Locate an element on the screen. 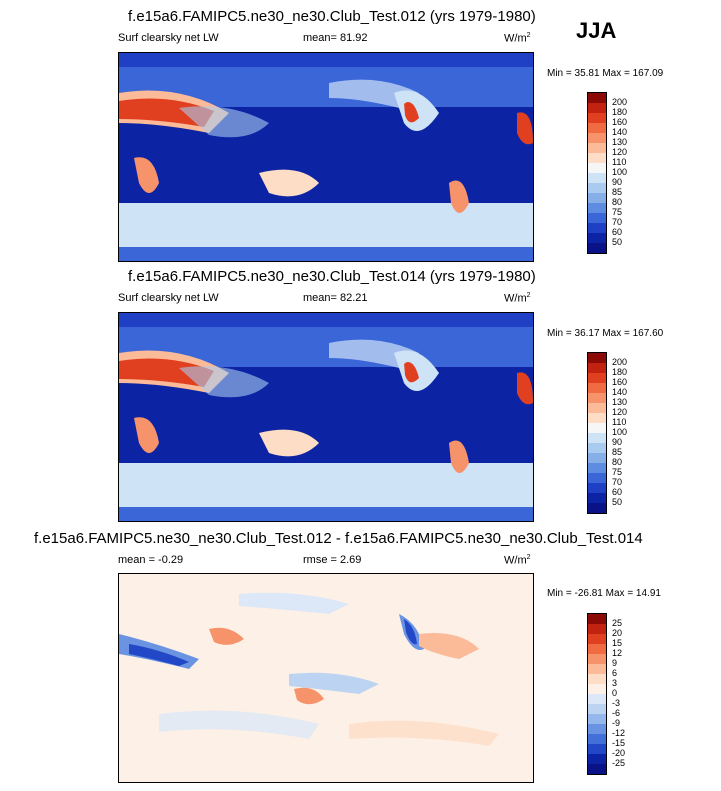 The image size is (721, 791). colorbar-tick-label: 90 is located at coordinates (617, 442).